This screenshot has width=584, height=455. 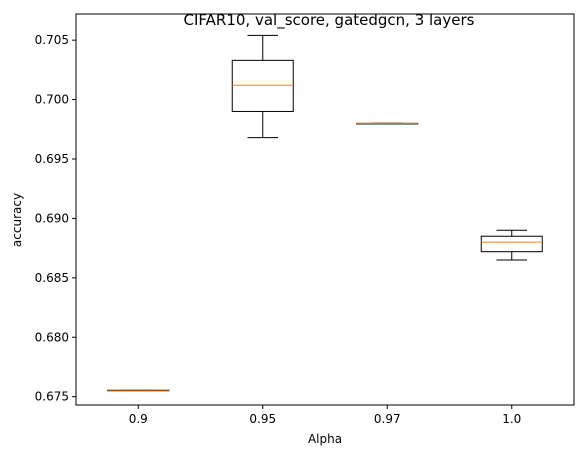 What do you see at coordinates (138, 390) in the screenshot?
I see `box-0.9` at bounding box center [138, 390].